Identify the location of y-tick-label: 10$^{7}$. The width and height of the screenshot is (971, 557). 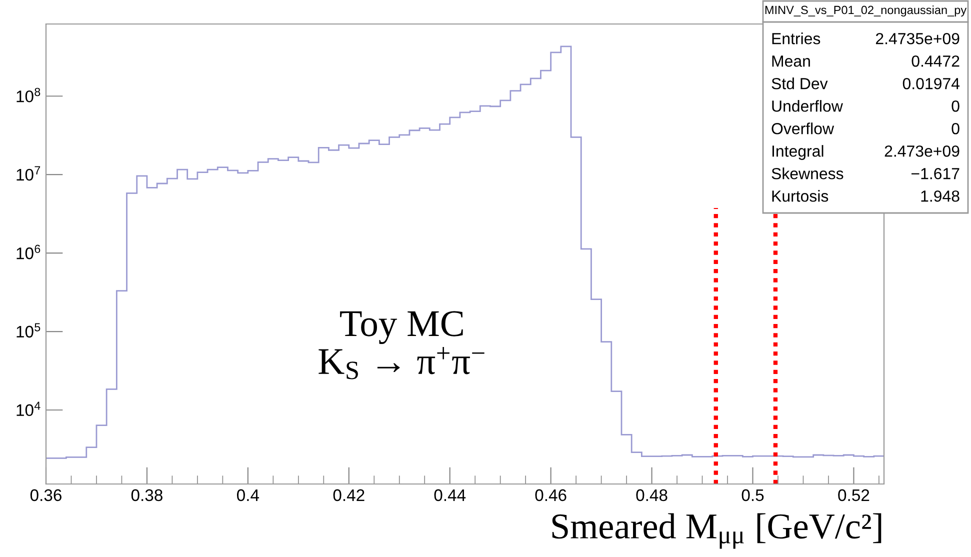
(28, 173).